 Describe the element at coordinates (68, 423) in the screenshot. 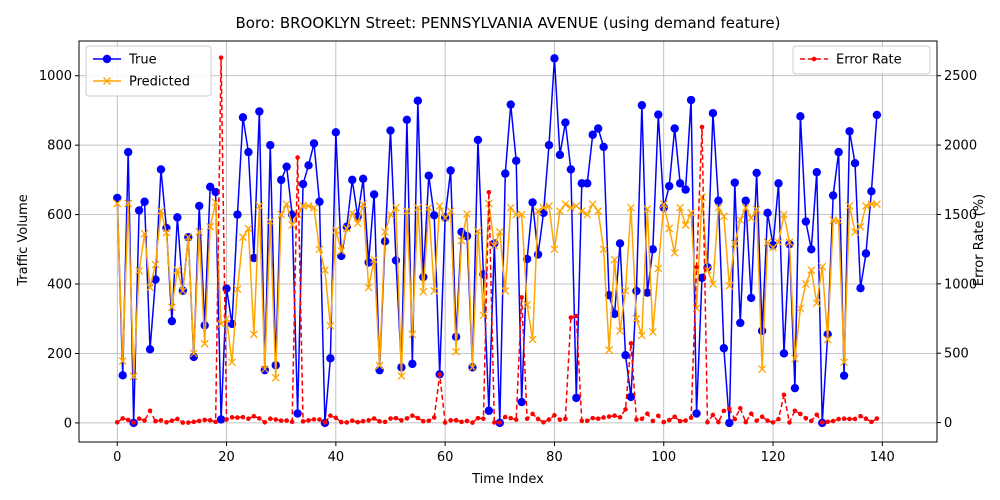

I see `y-tick-label-left: 0` at that location.